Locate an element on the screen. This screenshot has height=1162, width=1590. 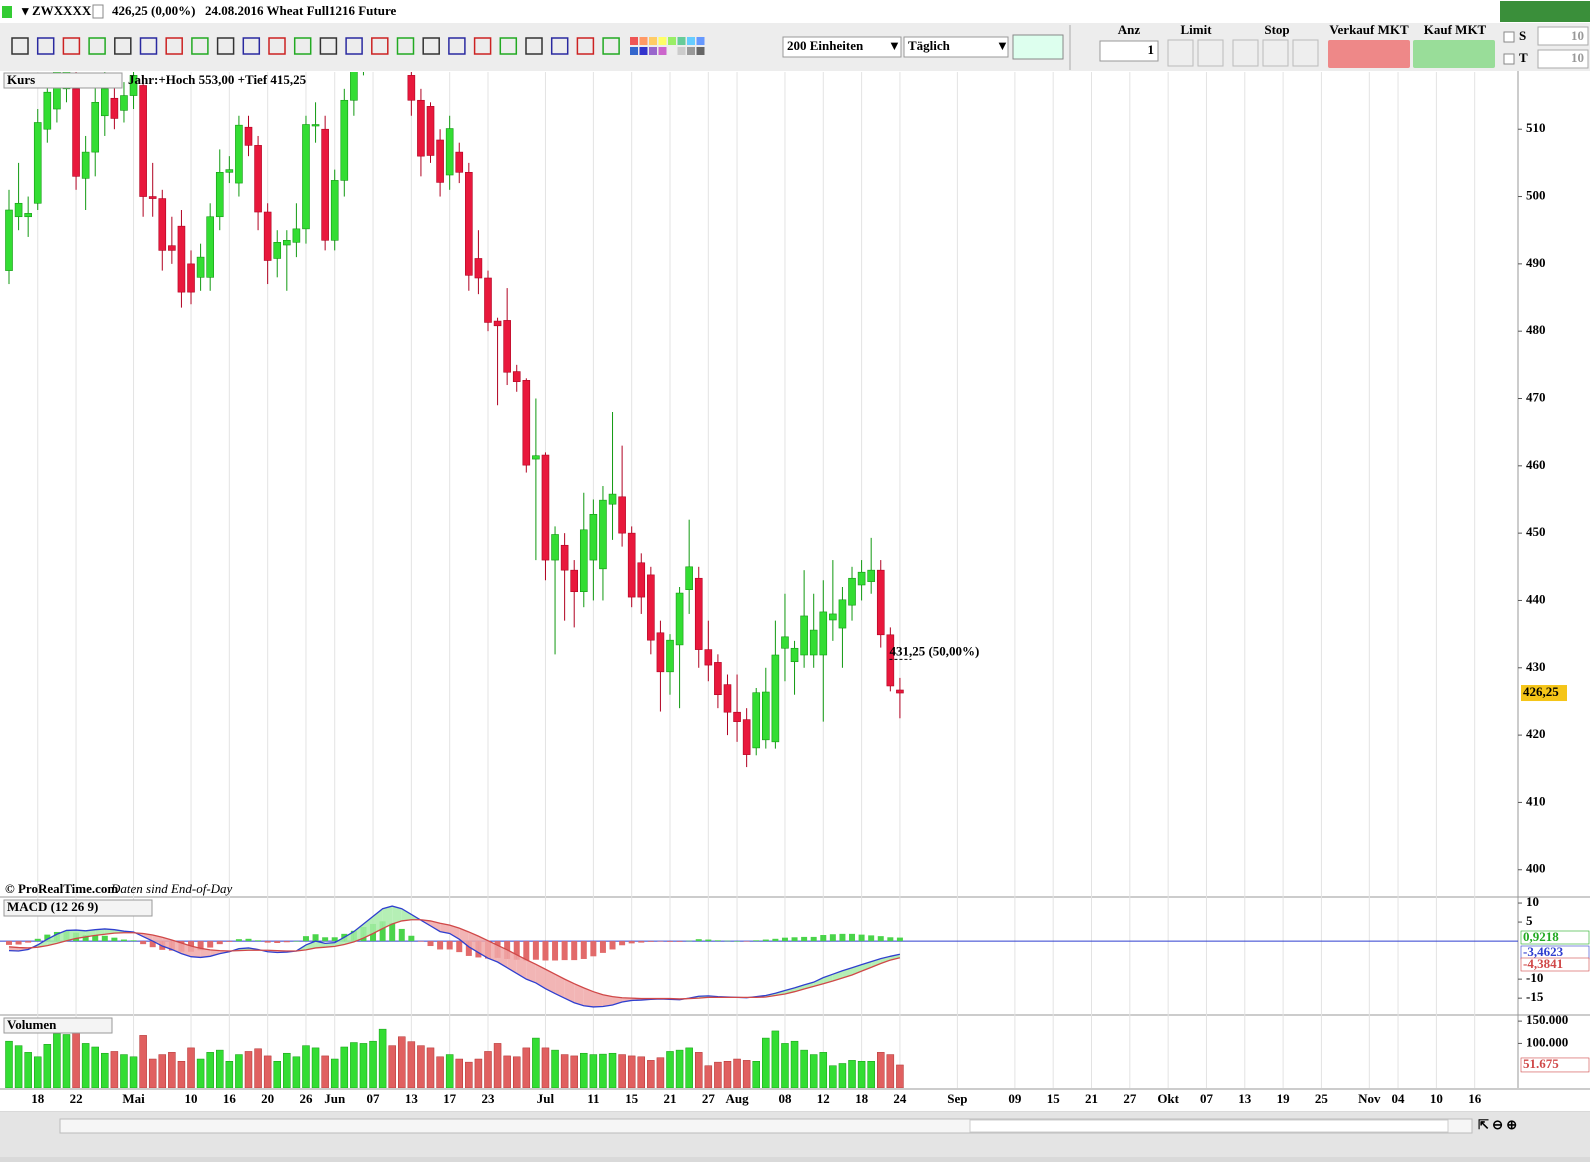
t-value: 10 is located at coordinates (1577, 57).